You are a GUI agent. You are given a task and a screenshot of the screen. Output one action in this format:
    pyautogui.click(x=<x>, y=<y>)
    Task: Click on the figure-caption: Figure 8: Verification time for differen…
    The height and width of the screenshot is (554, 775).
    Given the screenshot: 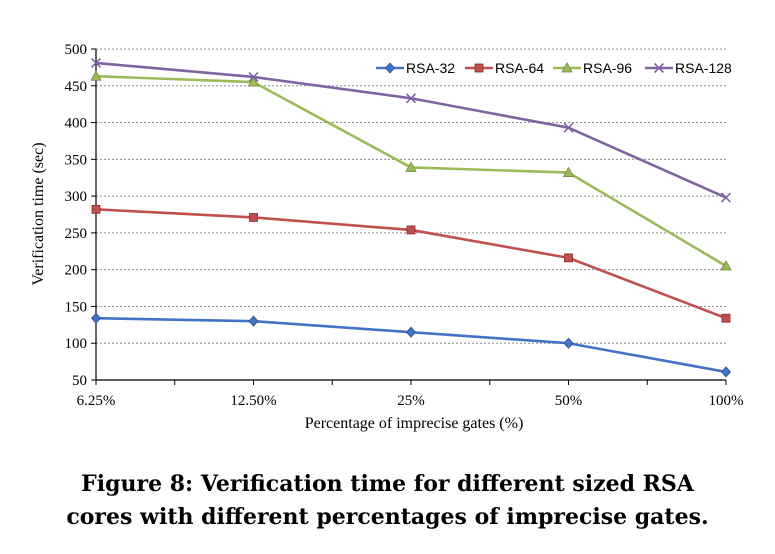 What is the action you would take?
    pyautogui.click(x=387, y=501)
    